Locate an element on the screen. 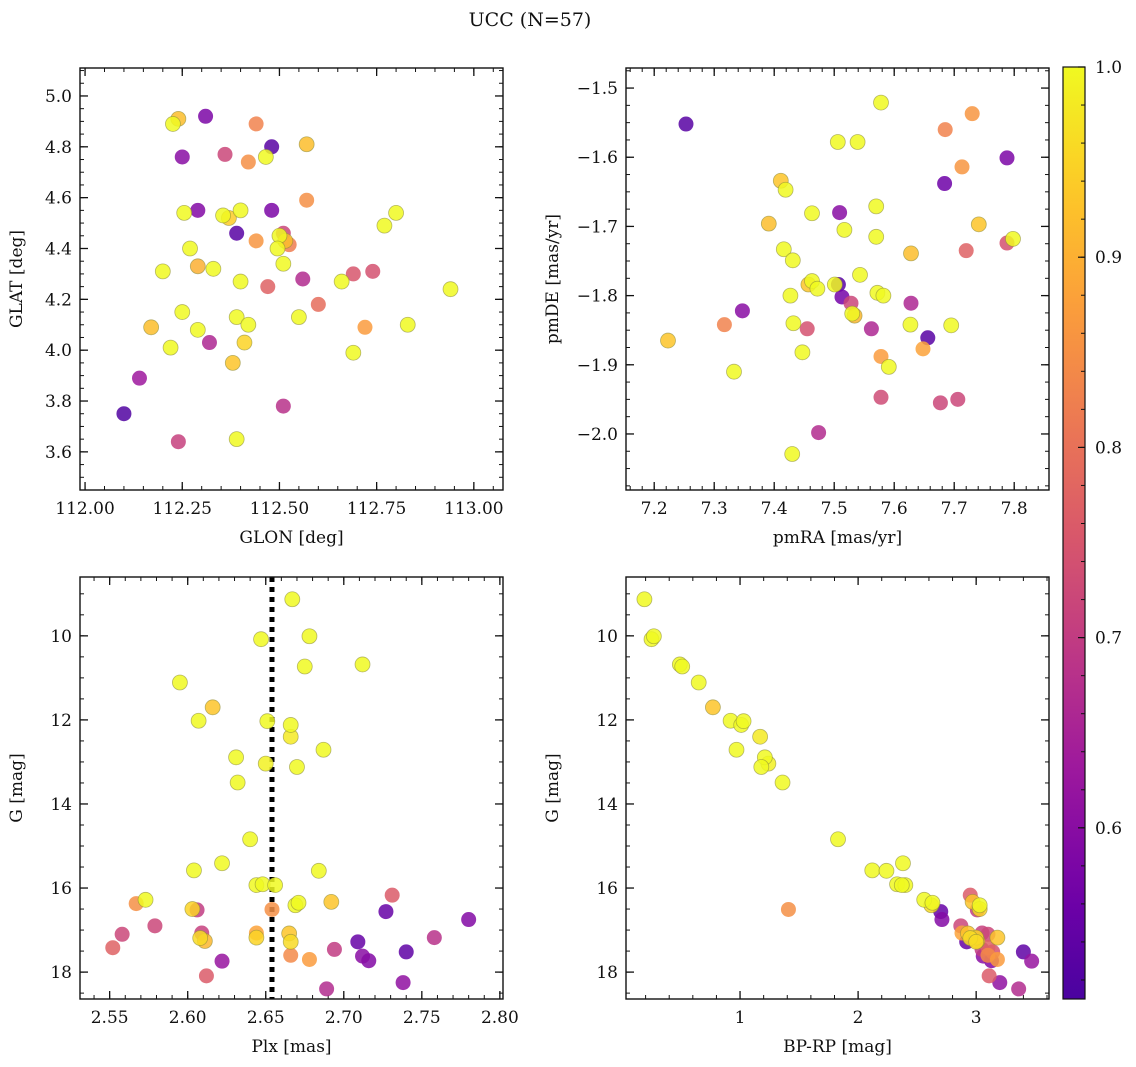  y-tick-label: 16 is located at coordinates (61, 889).